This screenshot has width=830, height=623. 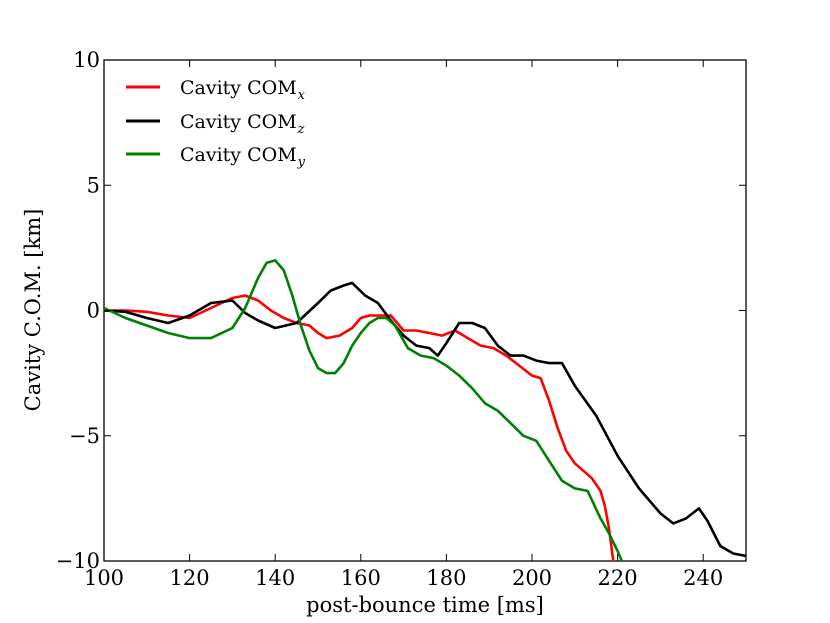 I want to click on legend-entry-y: Cavity COMy, so click(x=243, y=157).